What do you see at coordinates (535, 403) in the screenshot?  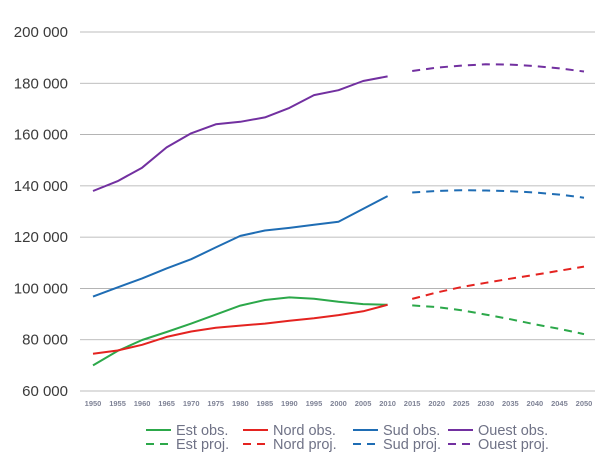 I see `x-tick-label: 2040` at bounding box center [535, 403].